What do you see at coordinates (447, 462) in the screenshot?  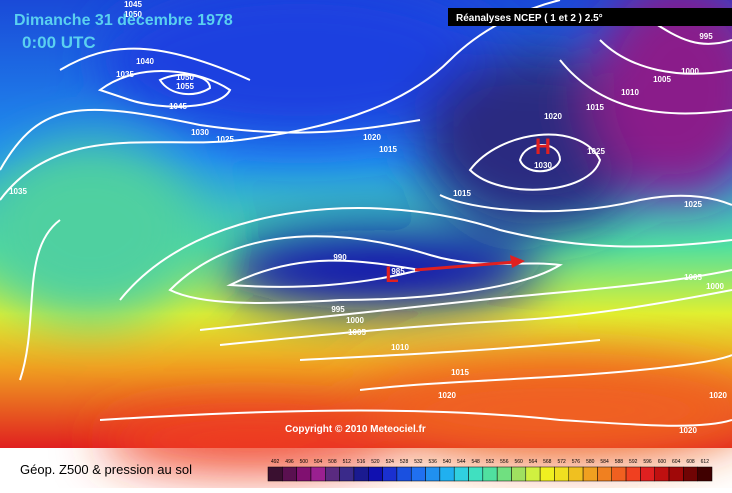 I see `scale-label: 540` at bounding box center [447, 462].